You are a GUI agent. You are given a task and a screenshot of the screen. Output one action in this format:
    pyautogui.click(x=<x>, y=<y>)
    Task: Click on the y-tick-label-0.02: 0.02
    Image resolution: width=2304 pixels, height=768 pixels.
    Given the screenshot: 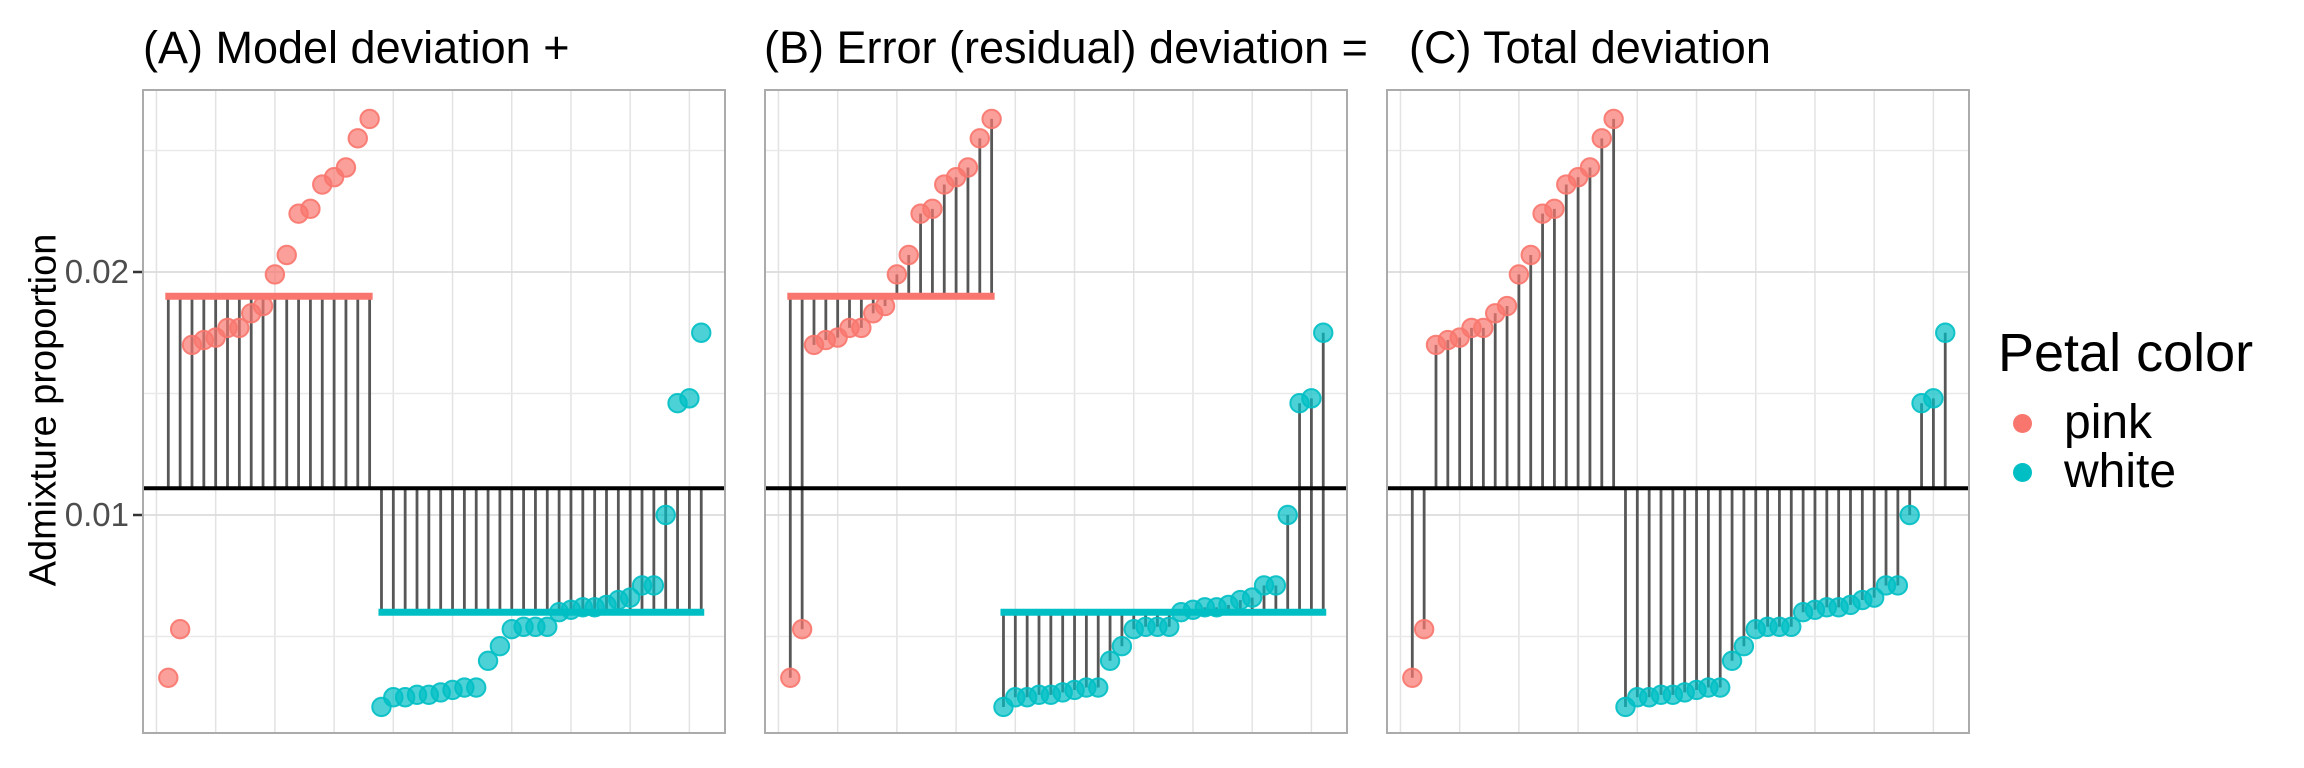 What is the action you would take?
    pyautogui.click(x=96, y=271)
    